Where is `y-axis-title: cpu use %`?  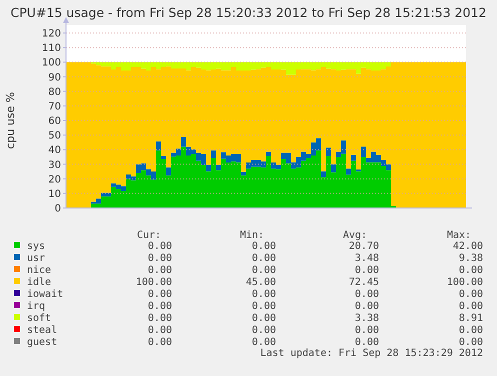
y-axis-title: cpu use % is located at coordinates (10, 120).